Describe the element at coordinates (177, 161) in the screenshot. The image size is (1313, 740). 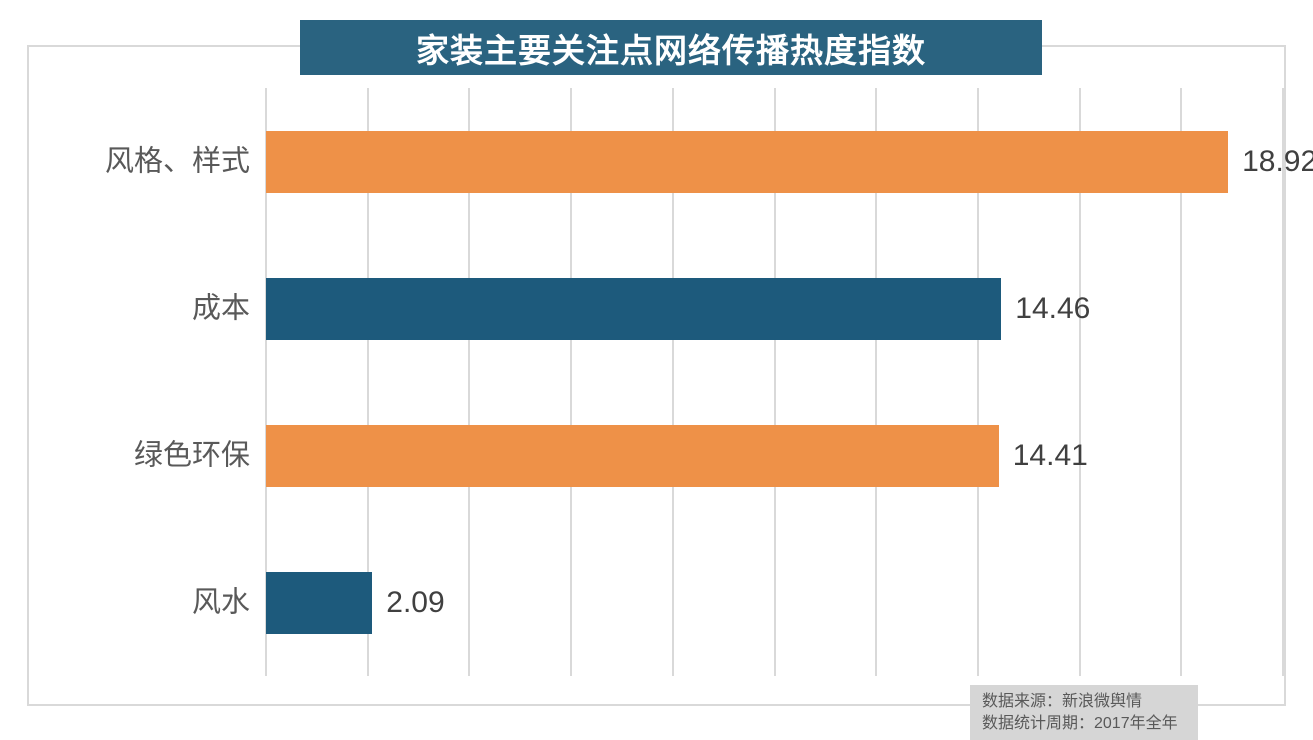
I see `category-label-0: 风格、样式` at that location.